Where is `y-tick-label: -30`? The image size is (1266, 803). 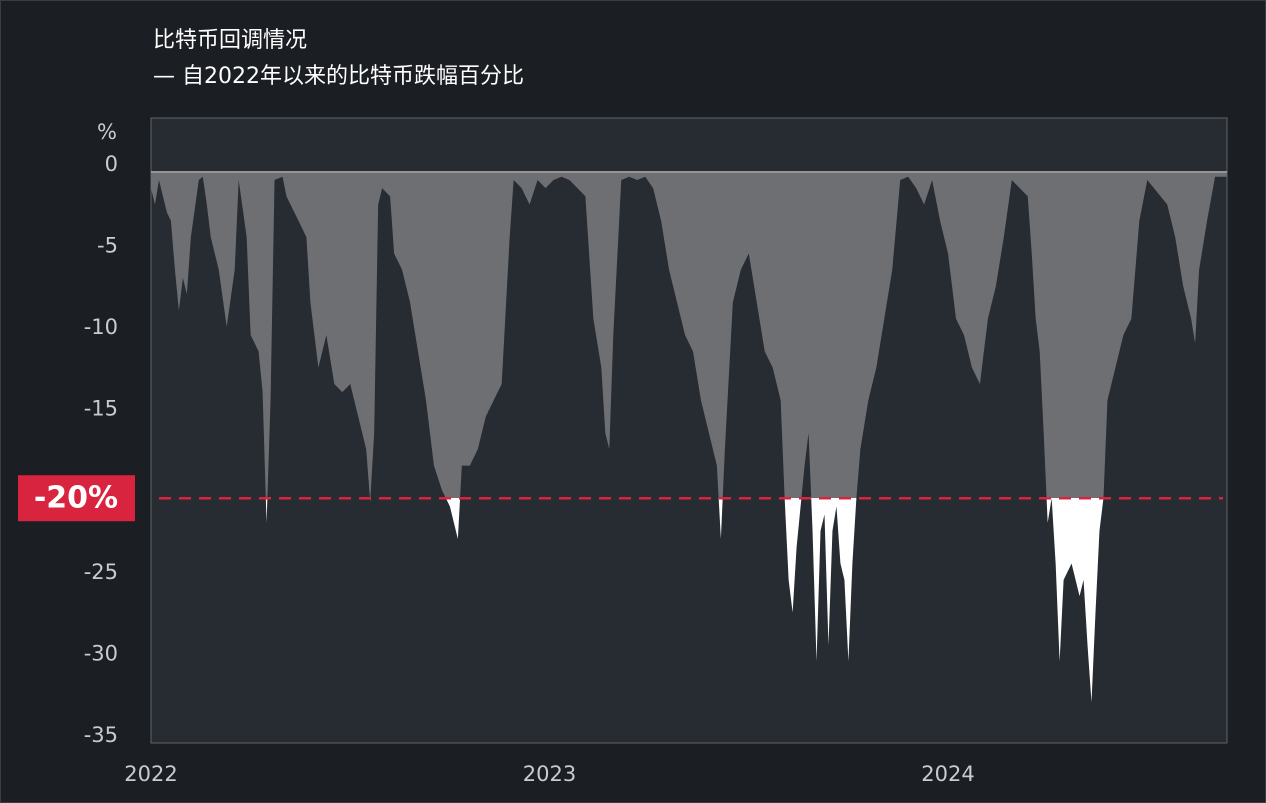 y-tick-label: -30 is located at coordinates (101, 653).